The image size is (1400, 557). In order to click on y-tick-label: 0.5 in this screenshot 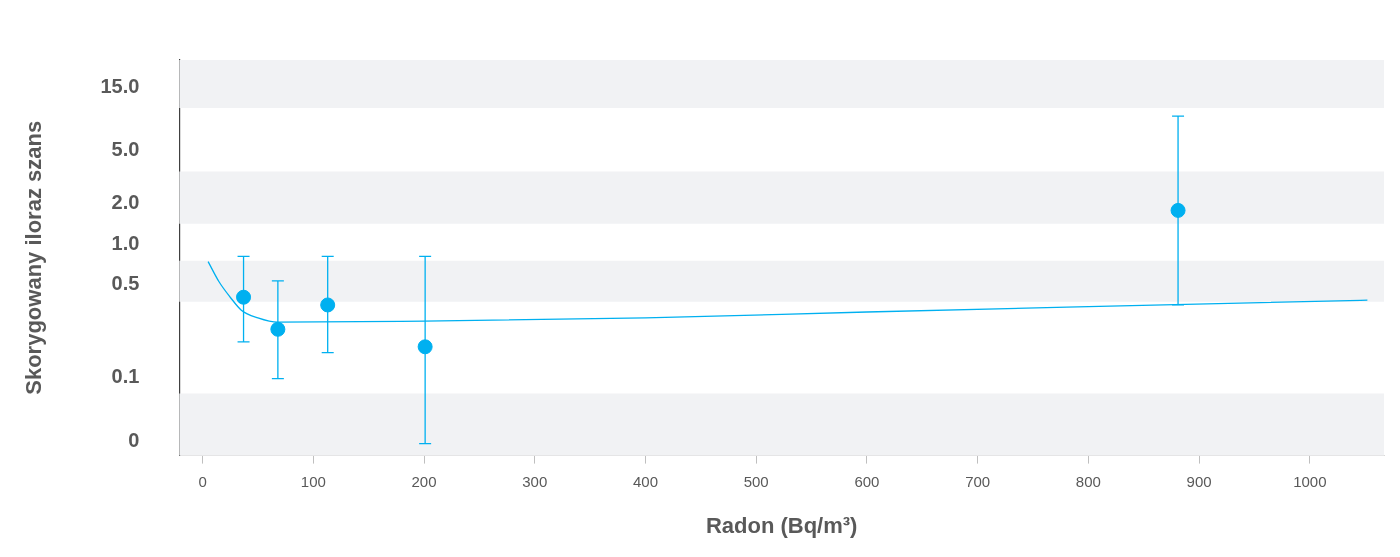, I will do `click(125, 282)`.